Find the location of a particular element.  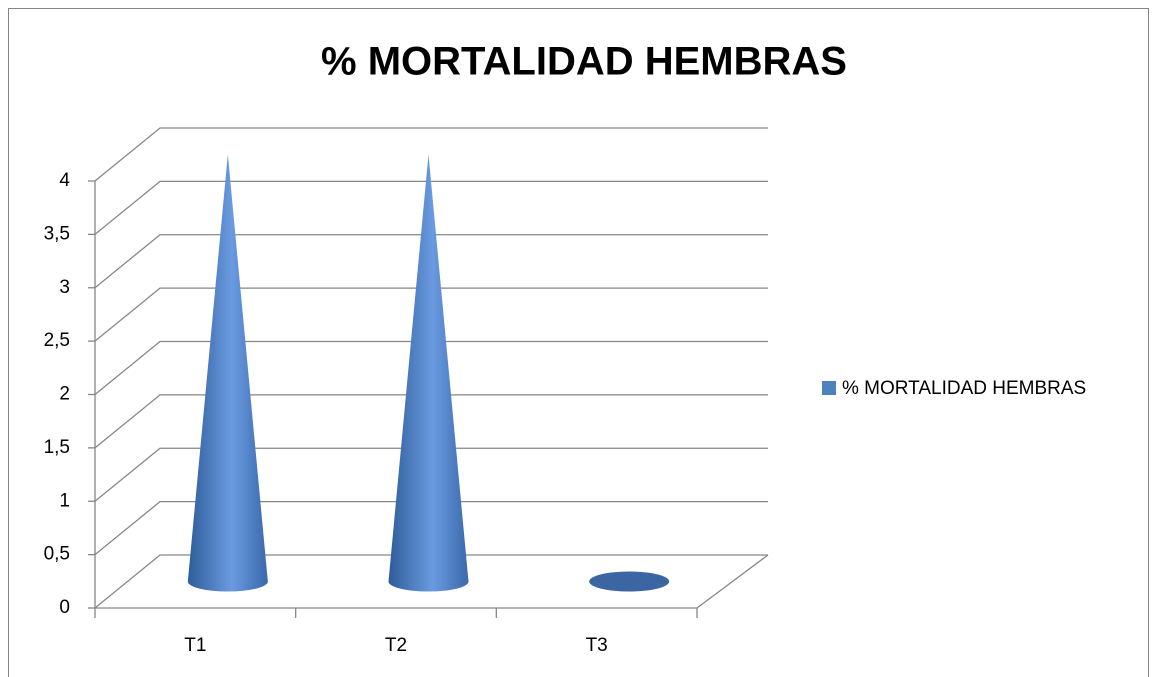

y-tick-label: 0,5 is located at coordinates (57, 554).